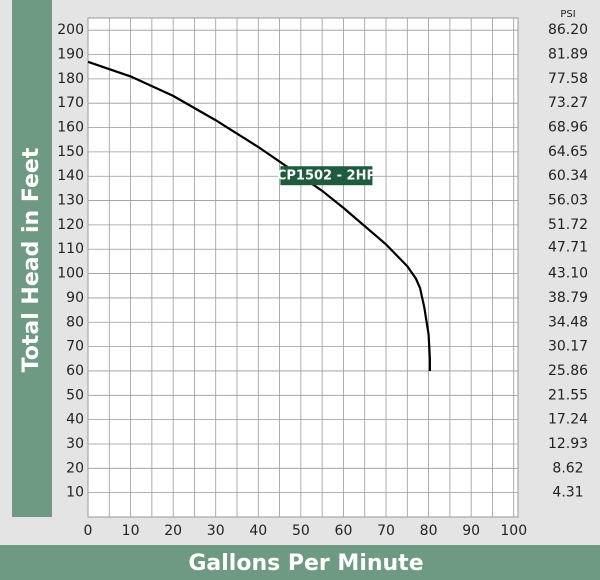  I want to click on y-tick-label: 40, so click(75, 420).